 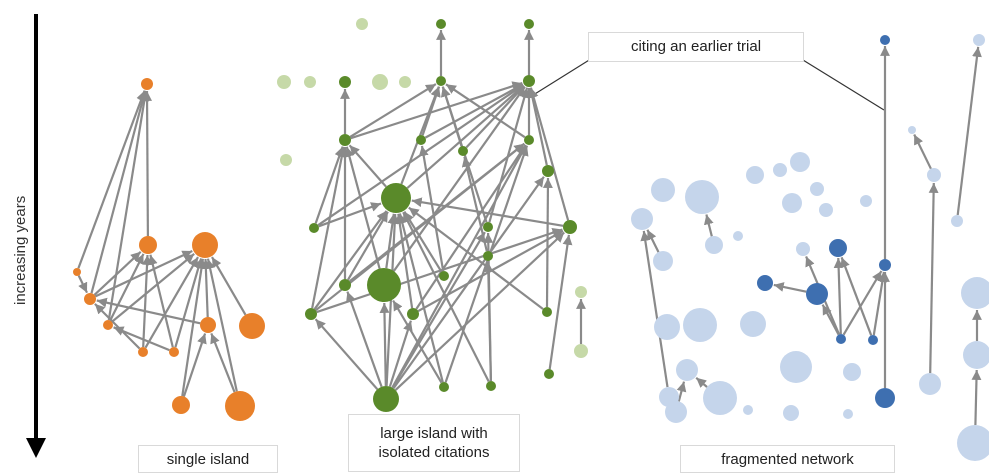 I want to click on label-large-island-line2: isolated citations, so click(x=434, y=452).